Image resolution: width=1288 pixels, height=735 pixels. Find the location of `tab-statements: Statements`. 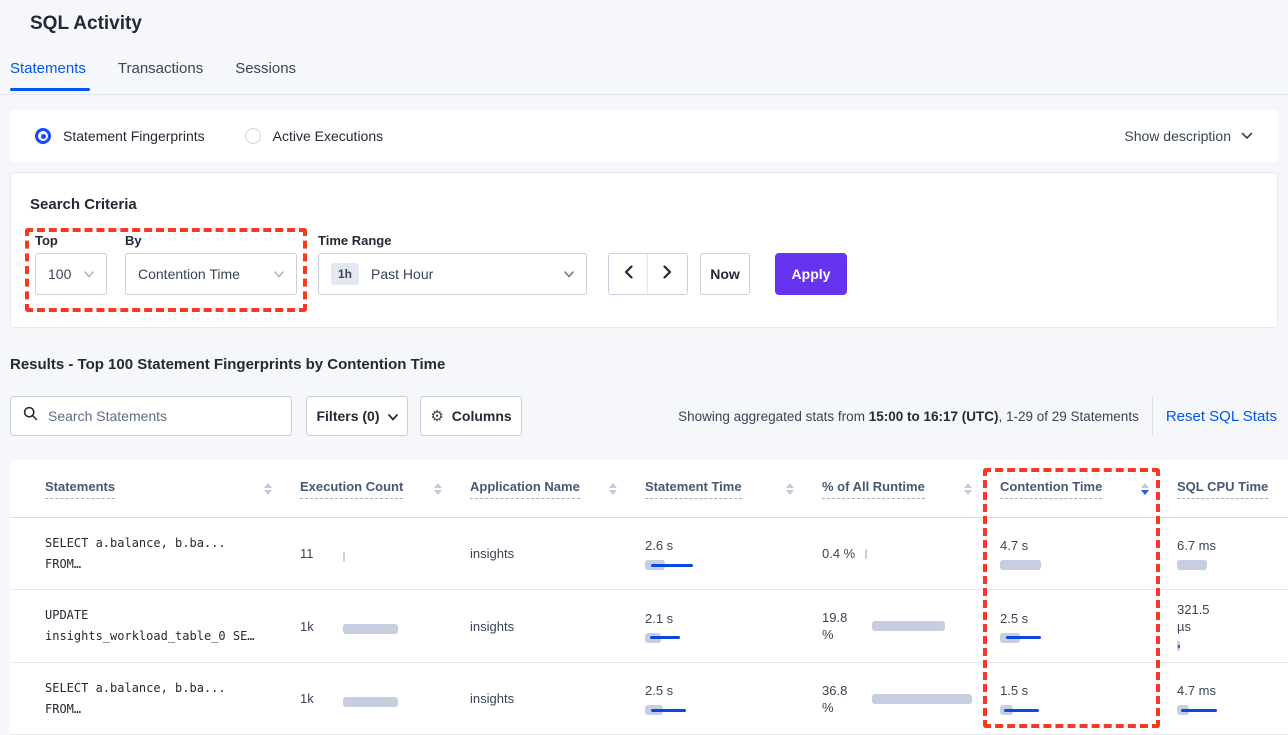

tab-statements: Statements is located at coordinates (50, 75).